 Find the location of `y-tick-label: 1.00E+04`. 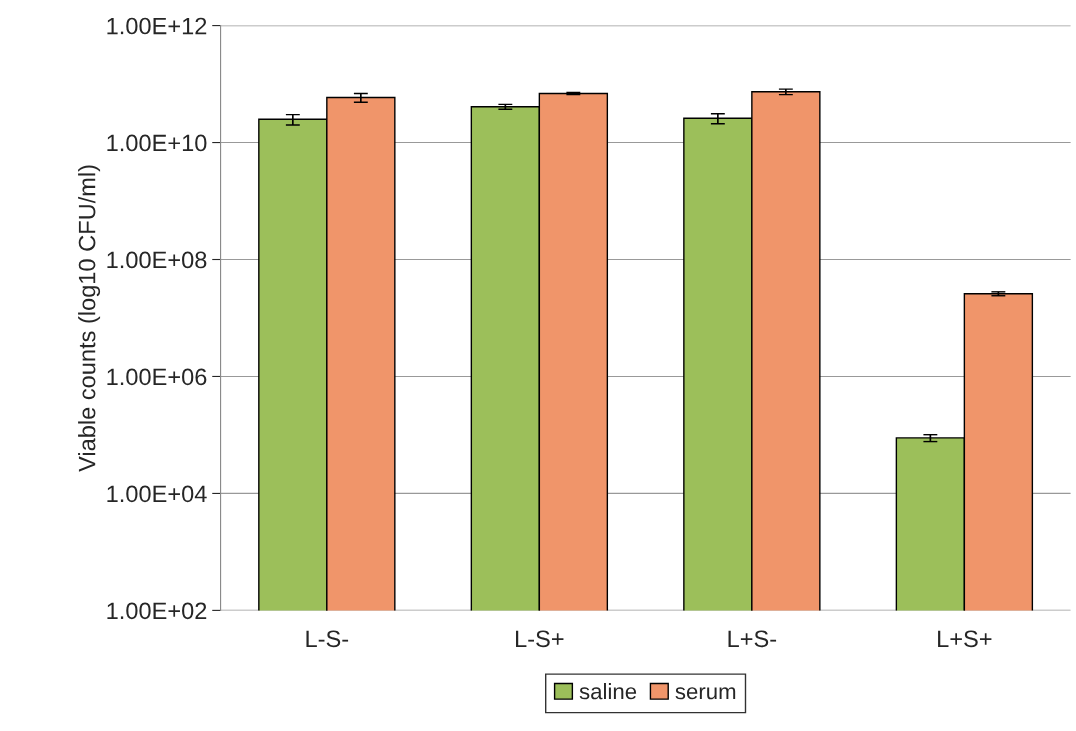

y-tick-label: 1.00E+04 is located at coordinates (157, 494).